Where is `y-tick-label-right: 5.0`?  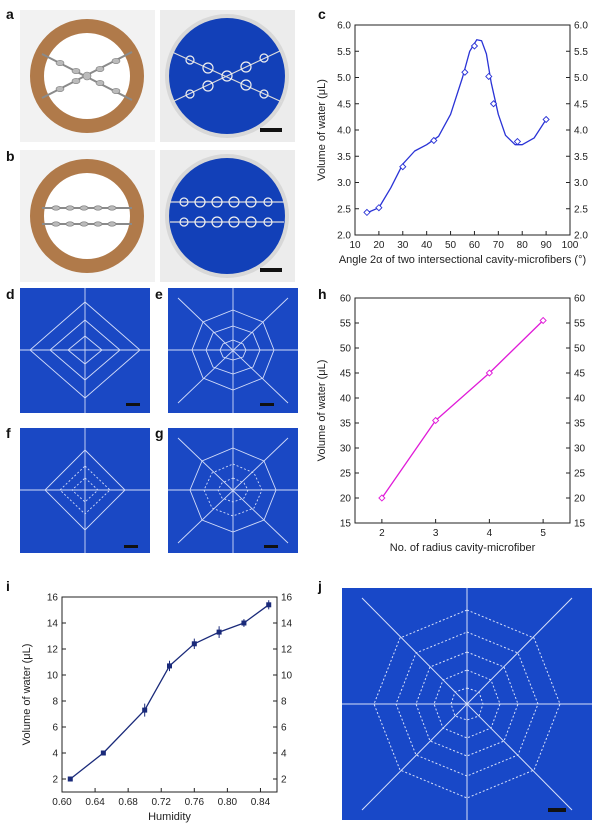 y-tick-label-right: 5.0 is located at coordinates (581, 78).